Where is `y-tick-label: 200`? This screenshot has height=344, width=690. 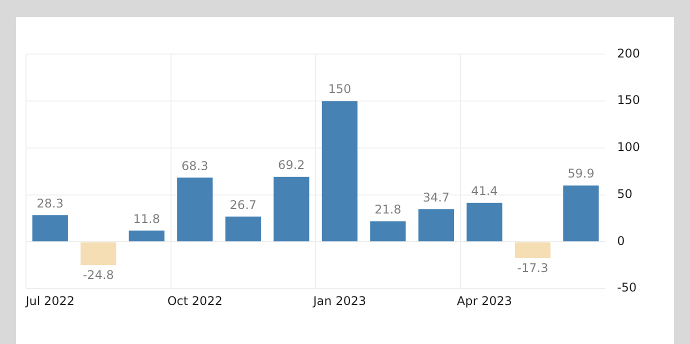
y-tick-label: 200 is located at coordinates (628, 53).